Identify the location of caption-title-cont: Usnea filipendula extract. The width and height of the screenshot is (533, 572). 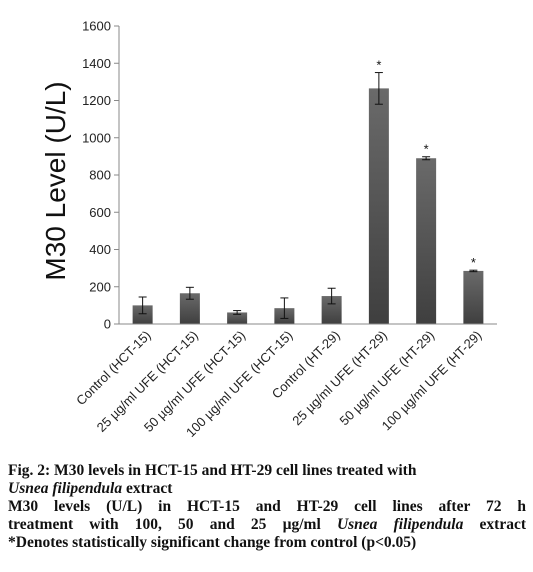
(267, 489).